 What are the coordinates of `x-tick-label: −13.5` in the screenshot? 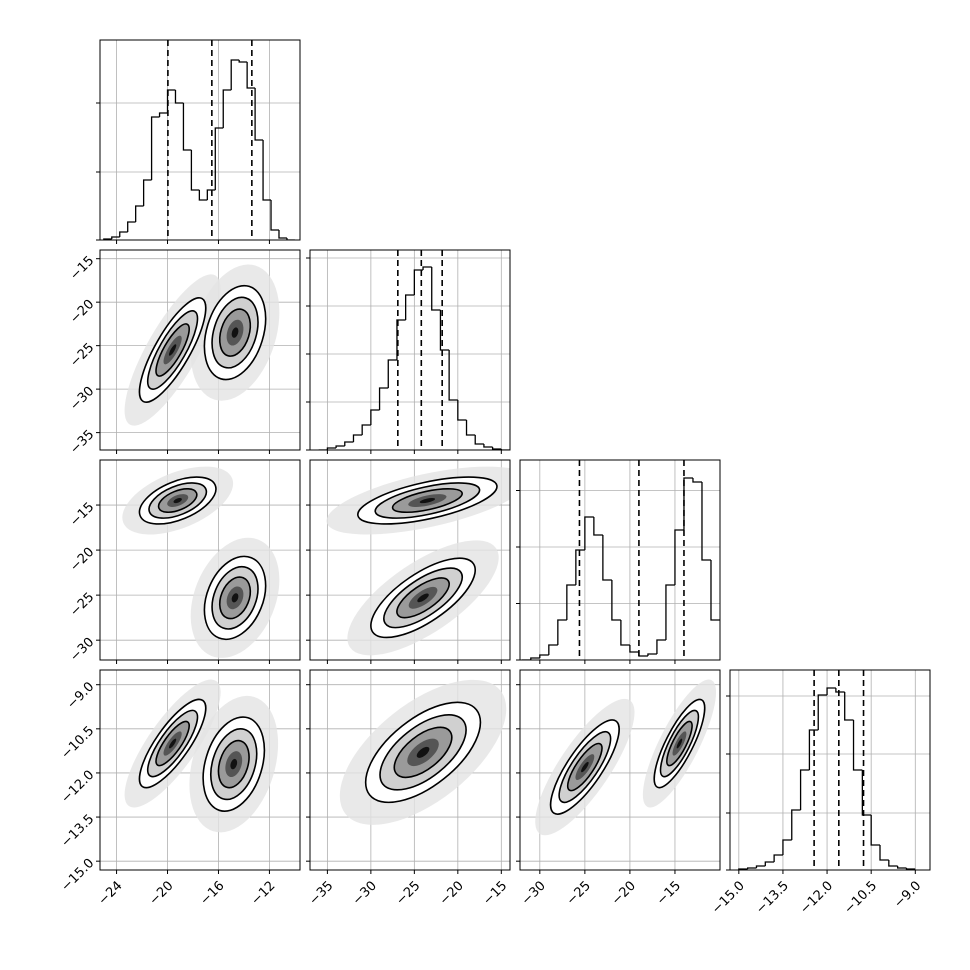 It's located at (772, 897).